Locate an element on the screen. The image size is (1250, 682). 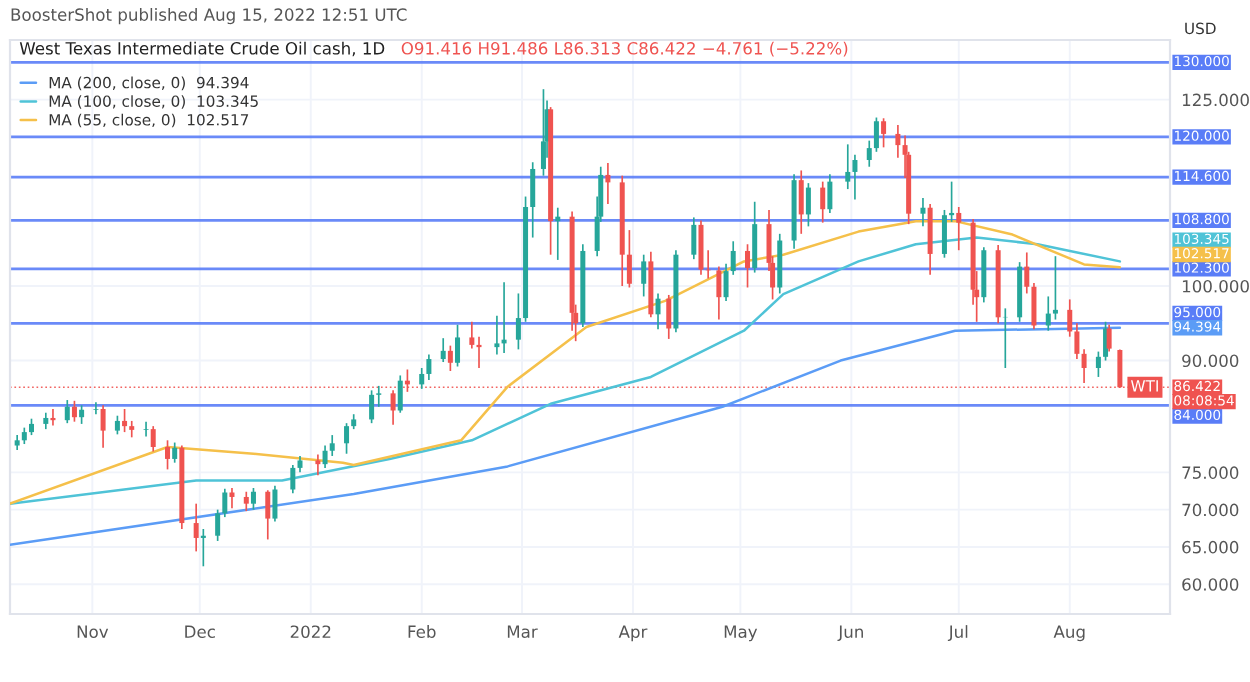
y-tick-label: 100.000 is located at coordinates (1215, 286).